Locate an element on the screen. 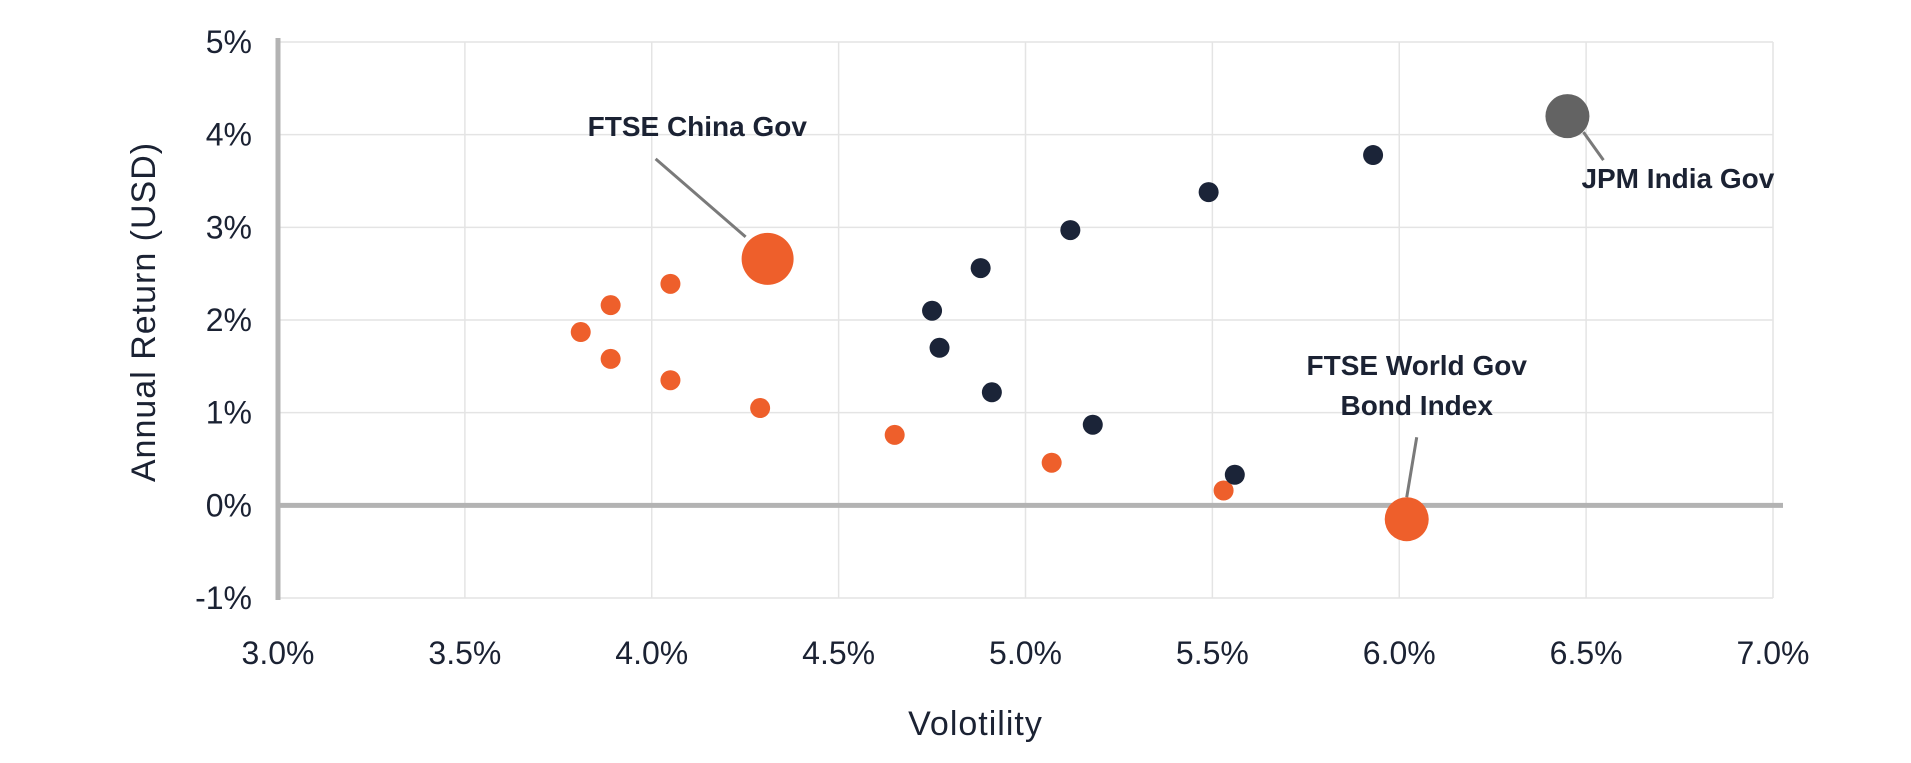 The width and height of the screenshot is (1911, 763). annotation-label: JPM India Gov is located at coordinates (1677, 178).